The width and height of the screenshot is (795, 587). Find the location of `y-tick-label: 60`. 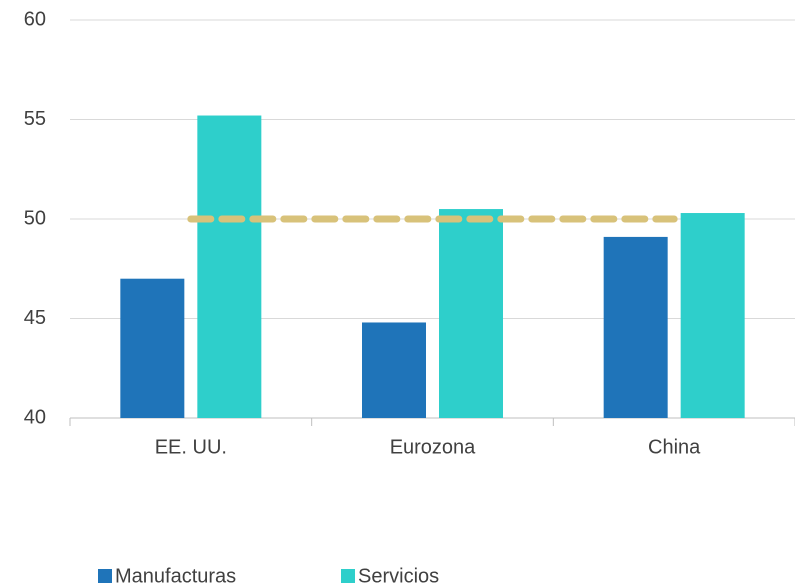

y-tick-label: 60 is located at coordinates (35, 19).